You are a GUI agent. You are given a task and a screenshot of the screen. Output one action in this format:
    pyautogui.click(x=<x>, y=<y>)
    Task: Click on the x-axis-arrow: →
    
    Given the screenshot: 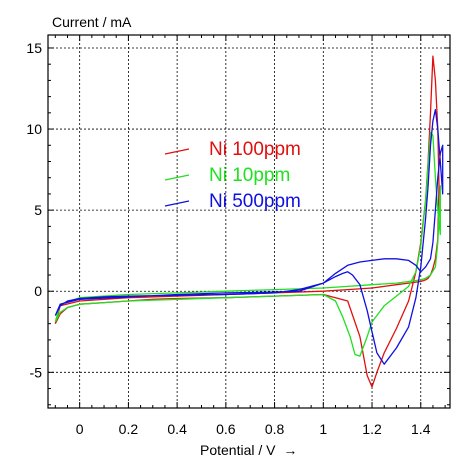 What is the action you would take?
    pyautogui.click(x=290, y=450)
    